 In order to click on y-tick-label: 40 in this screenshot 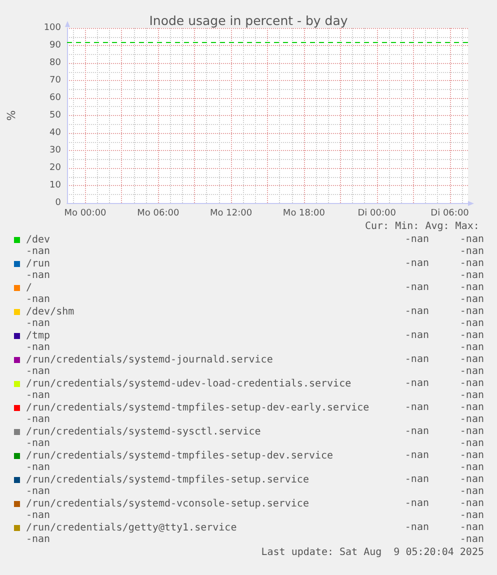, I will do `click(56, 133)`.